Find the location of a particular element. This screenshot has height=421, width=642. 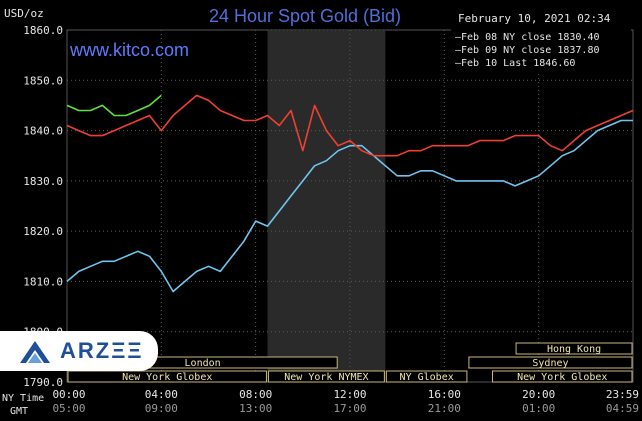

session-label: London is located at coordinates (203, 363).